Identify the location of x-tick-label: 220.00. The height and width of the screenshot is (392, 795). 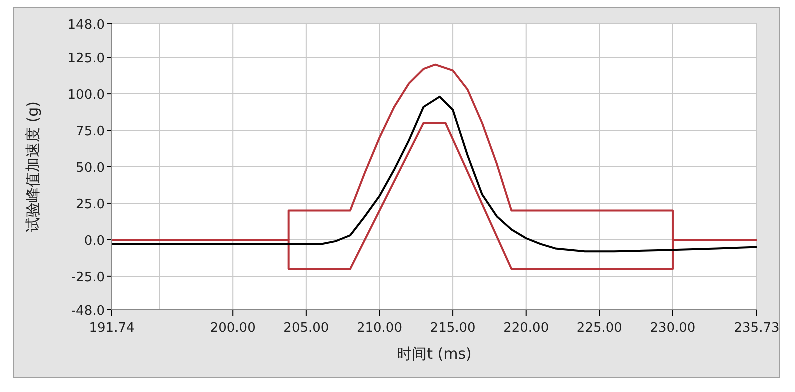
(527, 328).